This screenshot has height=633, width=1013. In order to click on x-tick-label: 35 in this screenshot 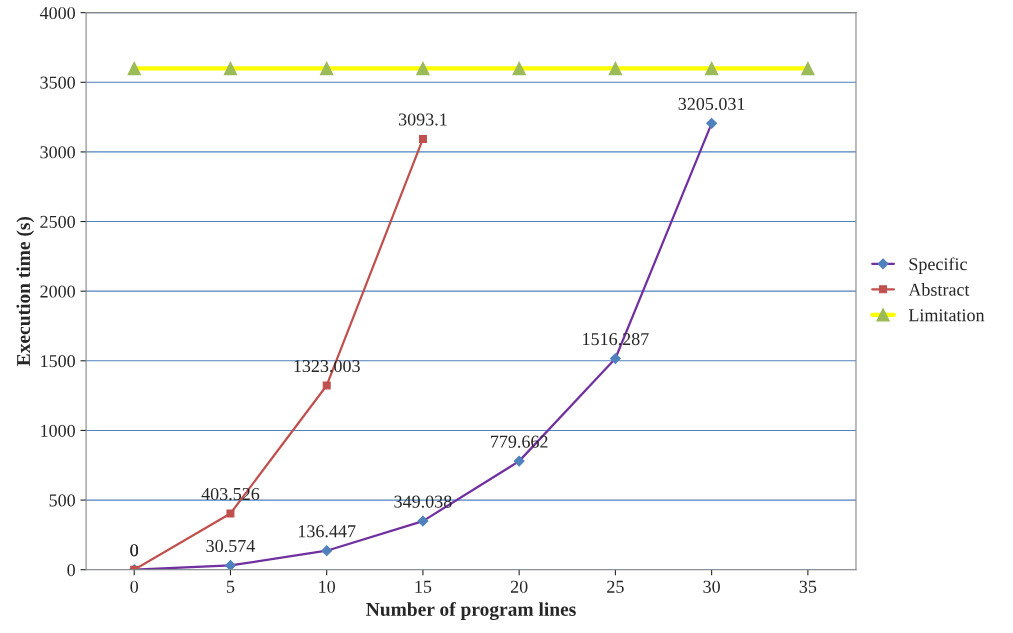, I will do `click(808, 586)`.